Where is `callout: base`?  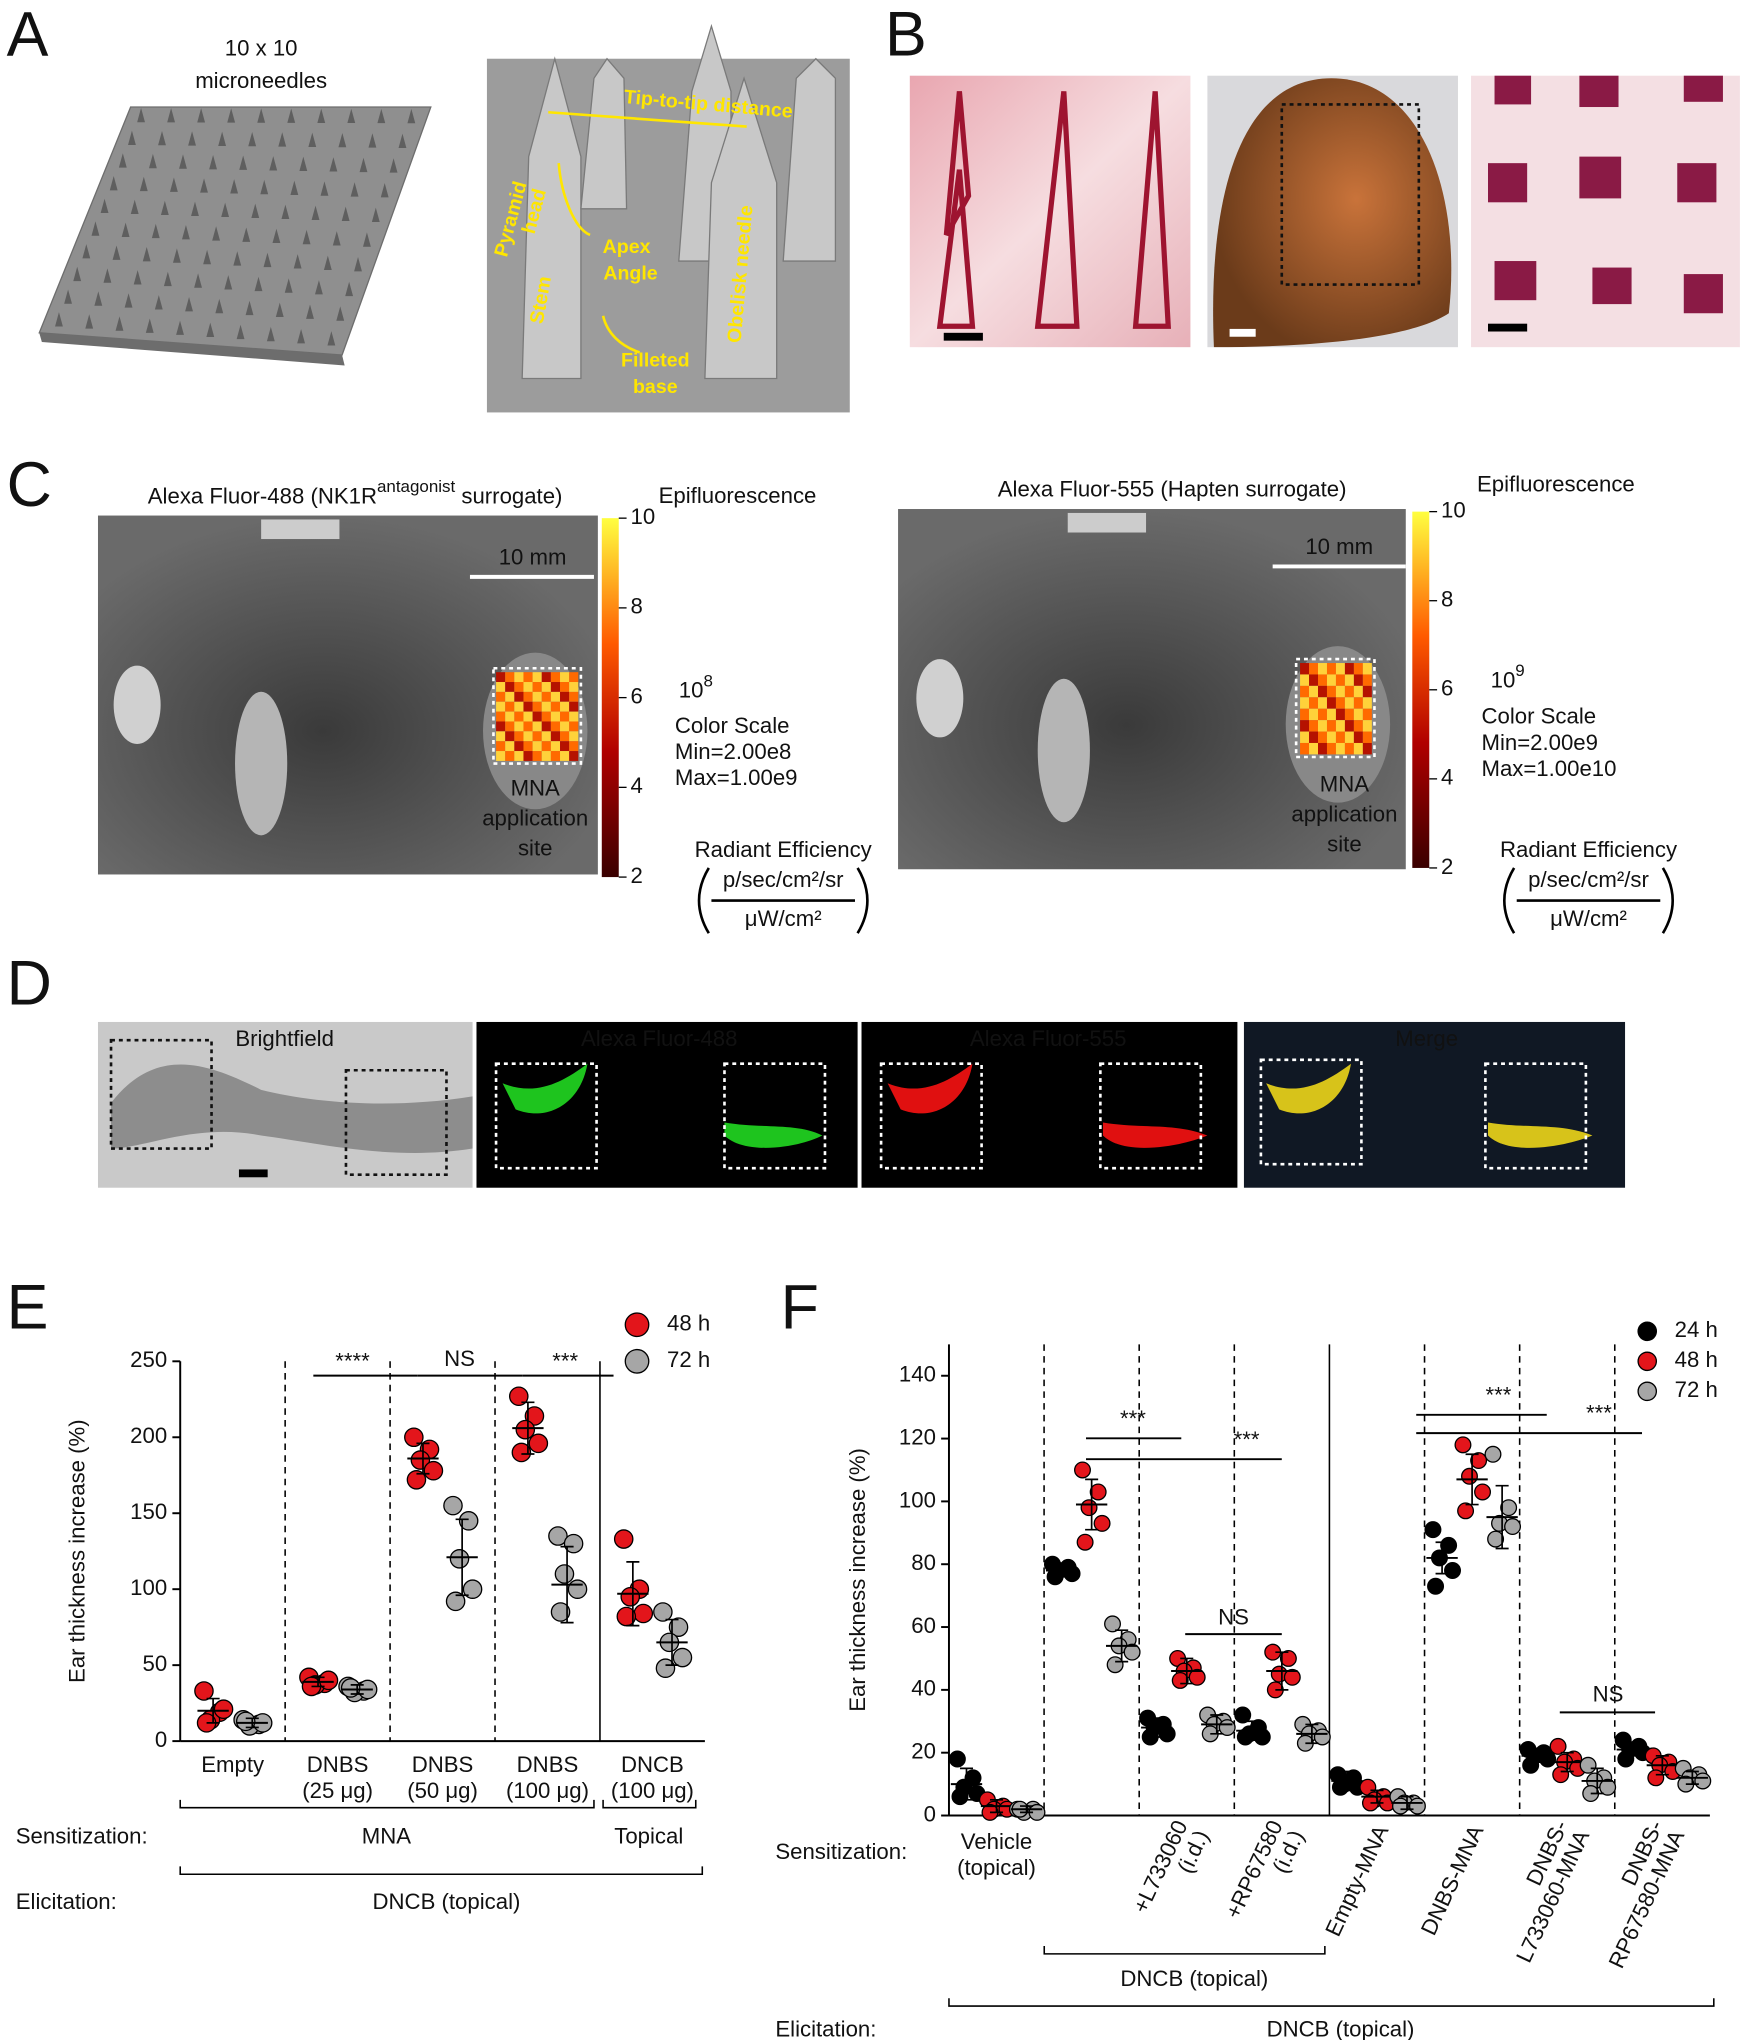 callout: base is located at coordinates (655, 387).